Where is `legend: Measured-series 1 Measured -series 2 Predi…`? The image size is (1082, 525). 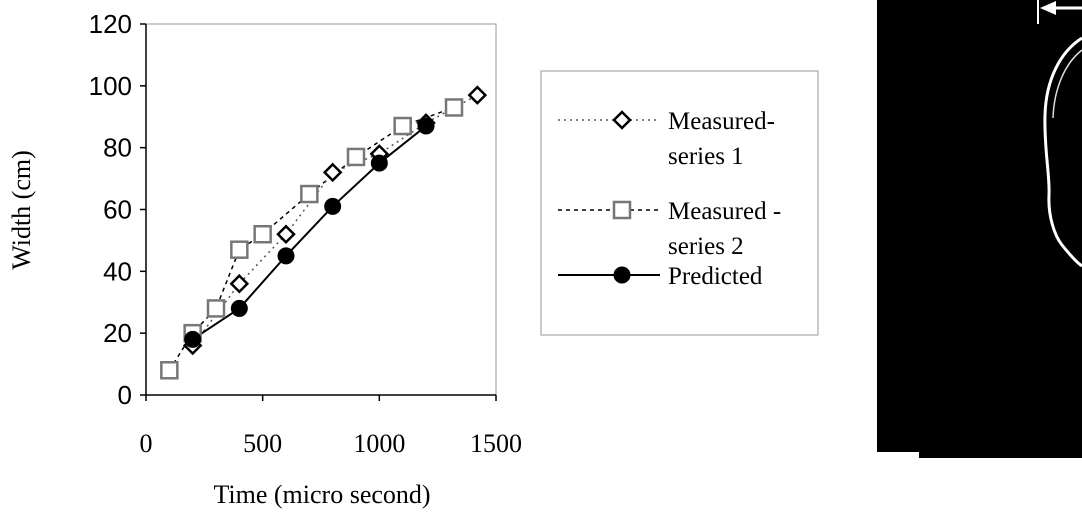
legend: Measured-series 1 Measured -series 2 Predi… is located at coordinates (669, 199).